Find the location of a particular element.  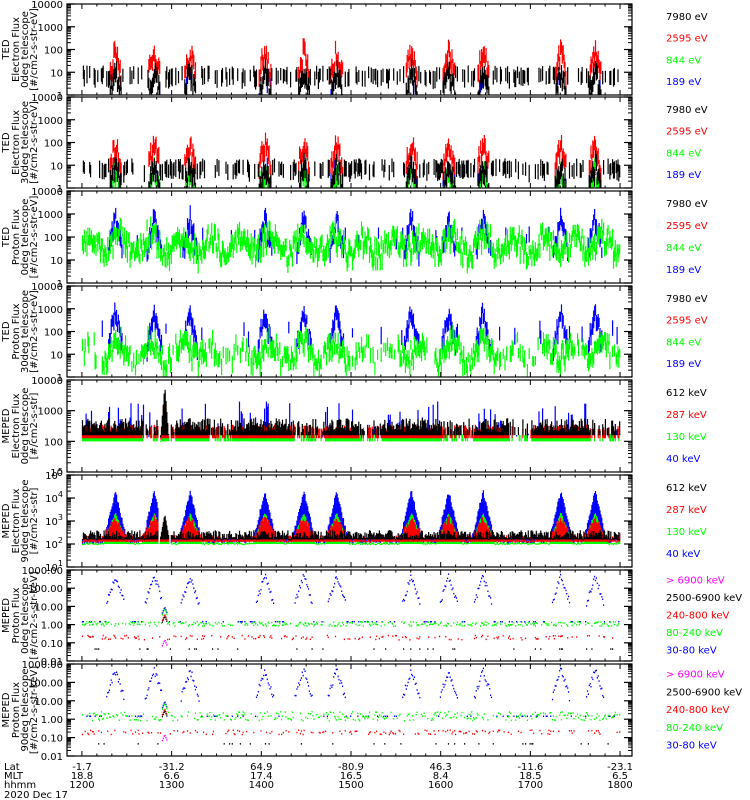

y-label-line: 30deg telescope is located at coordinates (25, 142).